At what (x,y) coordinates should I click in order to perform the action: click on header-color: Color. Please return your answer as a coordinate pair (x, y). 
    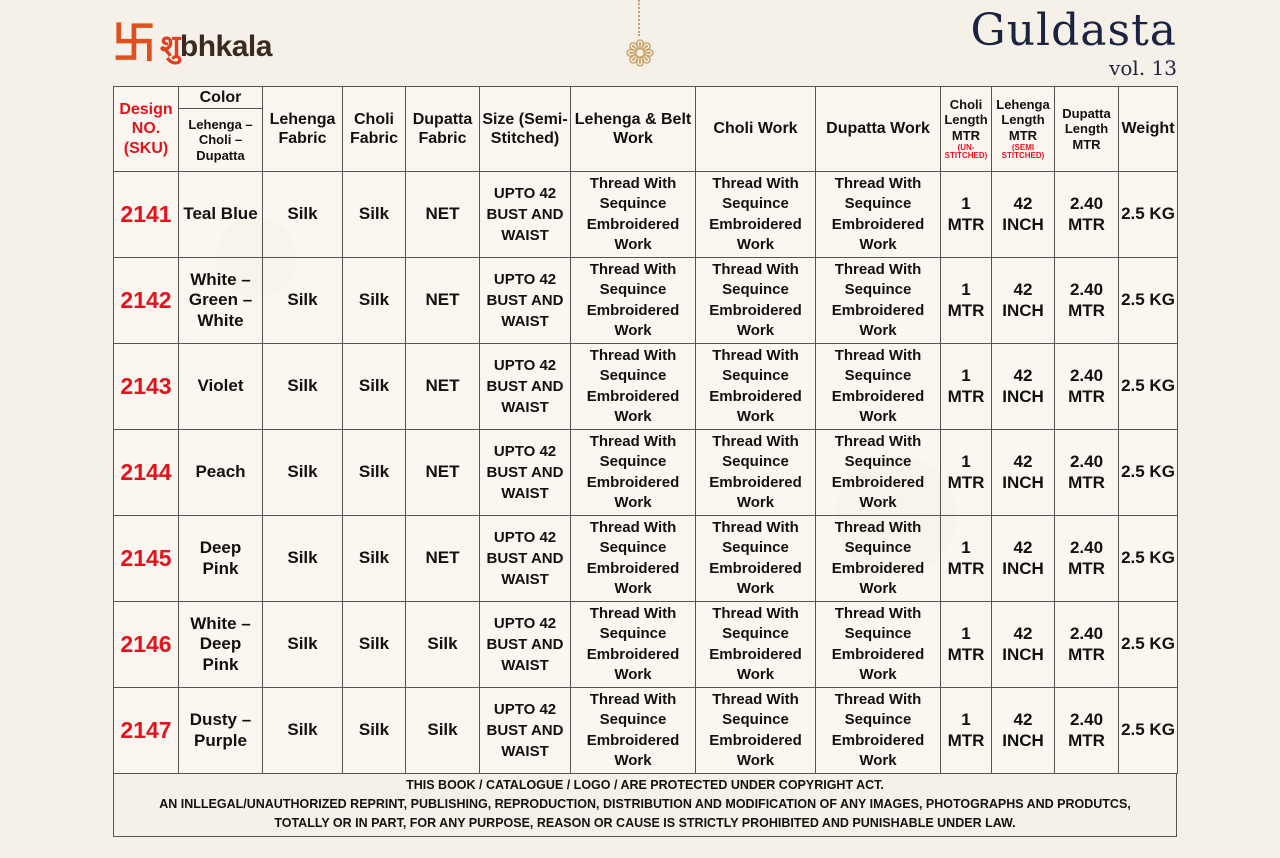
    Looking at the image, I should click on (220, 97).